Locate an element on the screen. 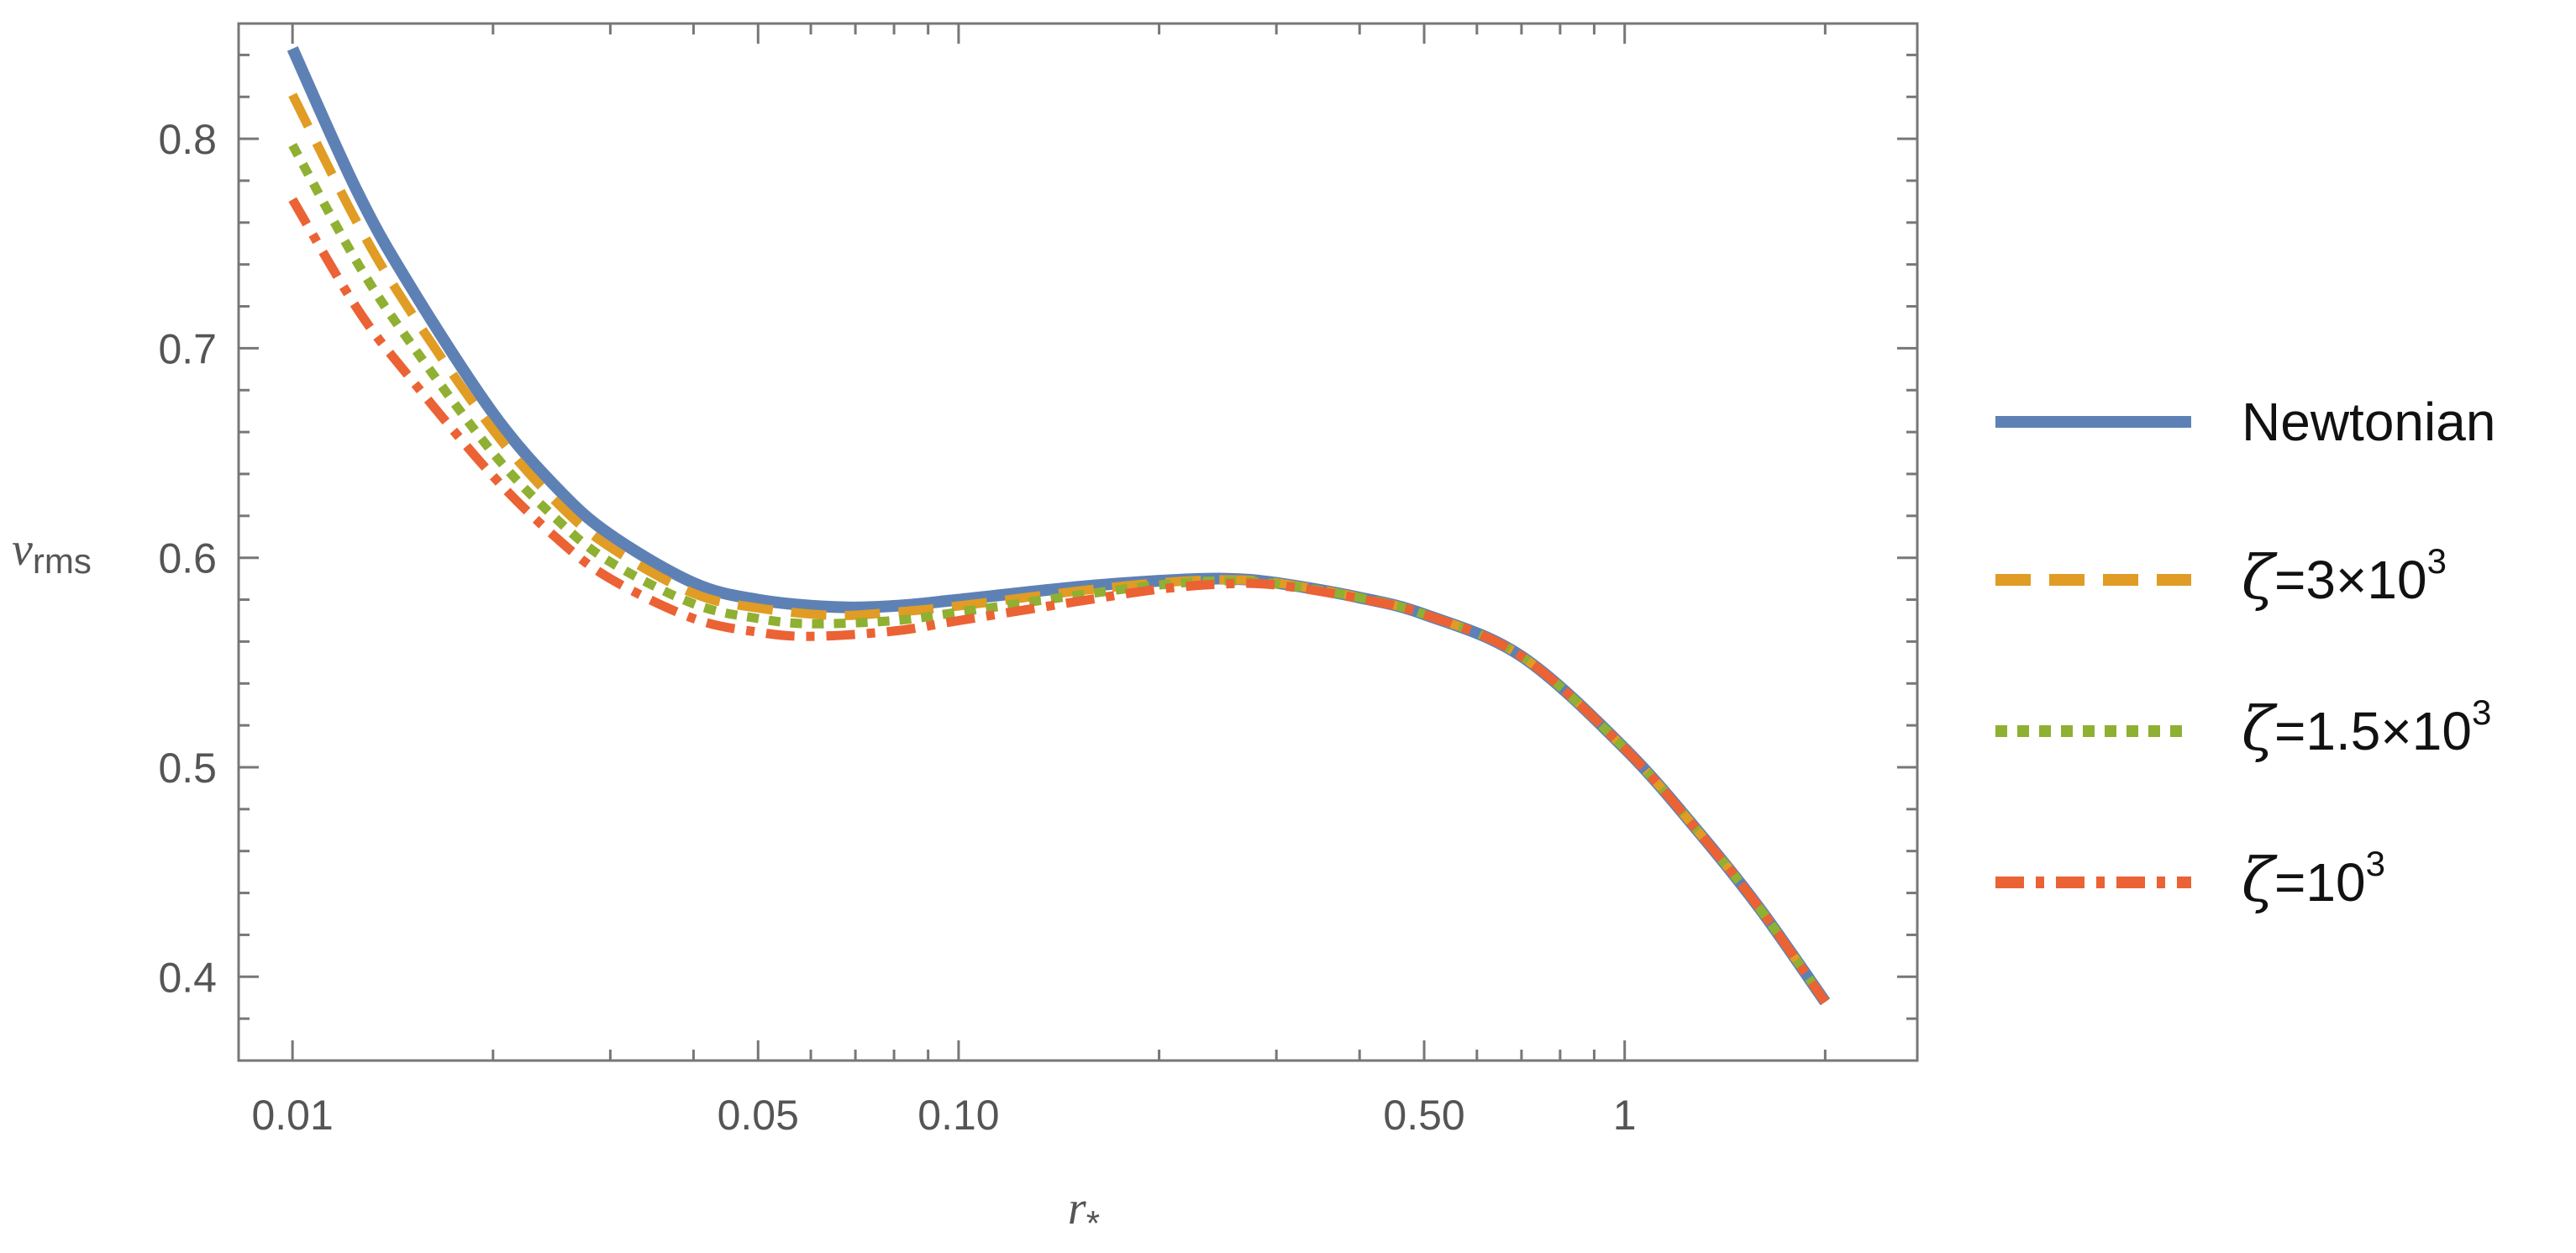  y-axis-label-sub: rms is located at coordinates (63, 561).